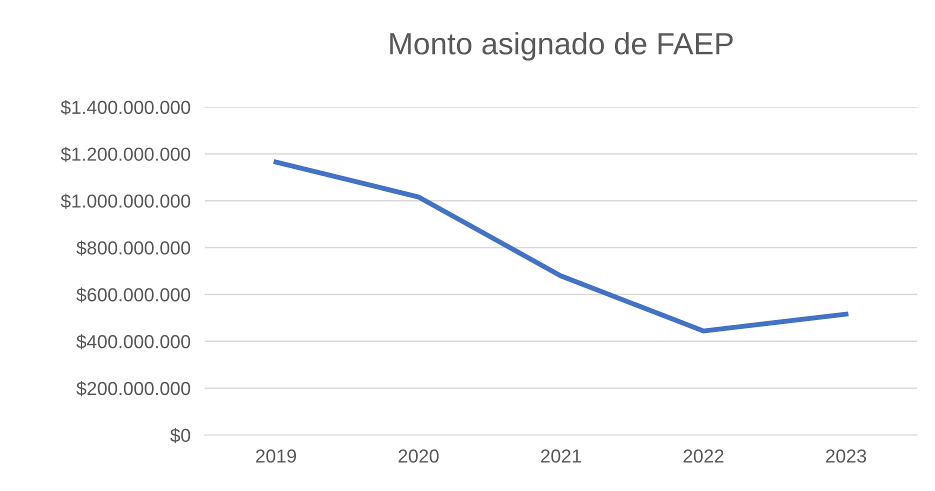 This screenshot has width=935, height=491. Describe the element at coordinates (133, 248) in the screenshot. I see `y-tick-label: $800.000.000` at that location.